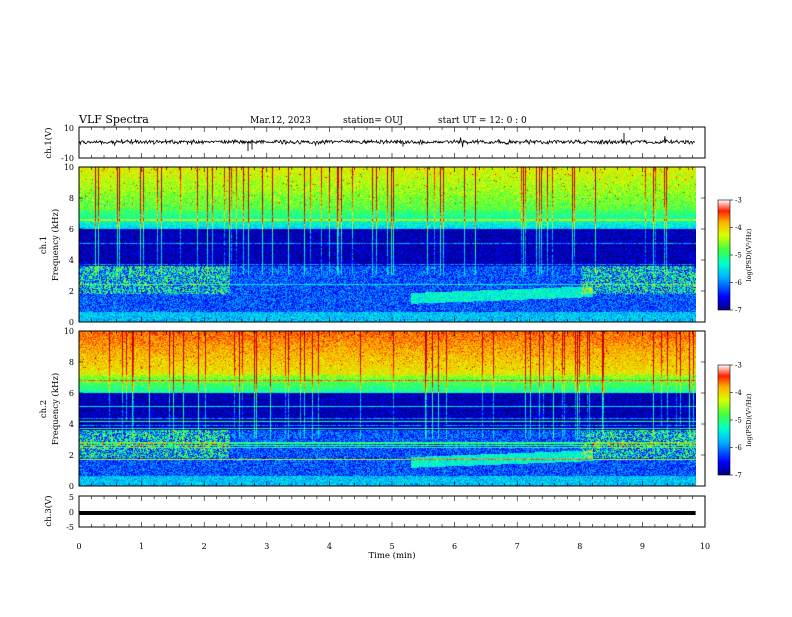 The height and width of the screenshot is (617, 792). I want to click on x-tick-label-1: 1, so click(141, 546).